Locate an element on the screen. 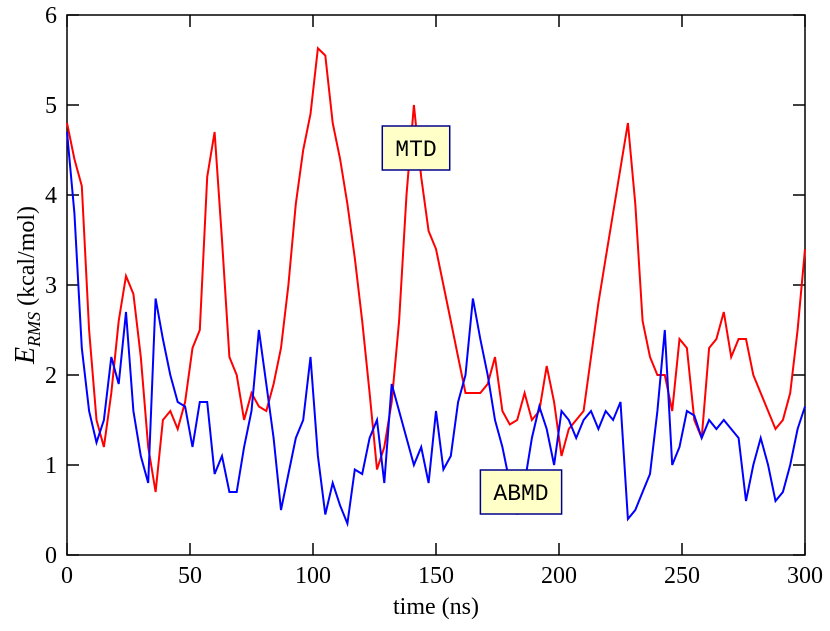 The height and width of the screenshot is (631, 830). y-tick-label: 6 is located at coordinates (51, 16).